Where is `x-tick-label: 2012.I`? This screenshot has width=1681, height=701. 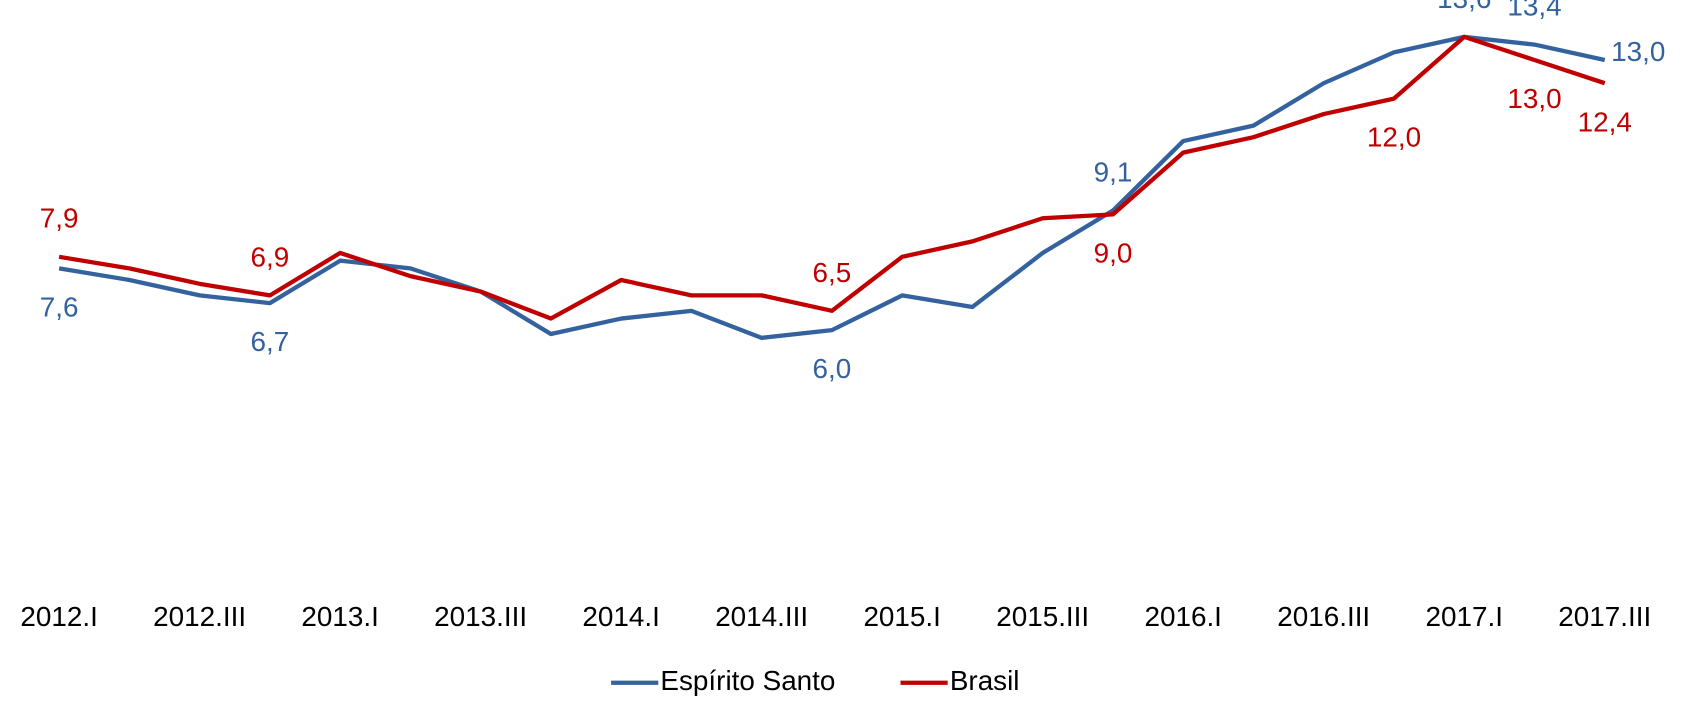
x-tick-label: 2012.I is located at coordinates (58, 616).